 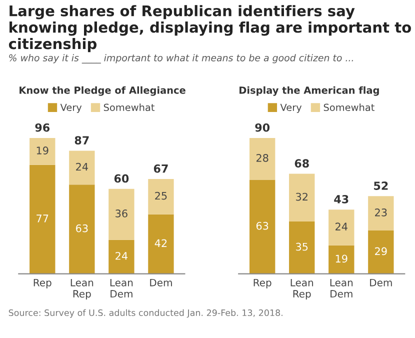 I want to click on total-label: 67, so click(x=161, y=168).